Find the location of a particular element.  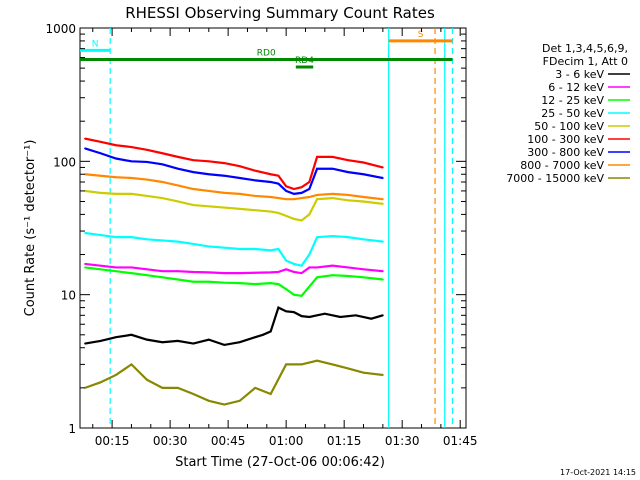

legend-label-3: 25 - 50 keV is located at coordinates (572, 113).